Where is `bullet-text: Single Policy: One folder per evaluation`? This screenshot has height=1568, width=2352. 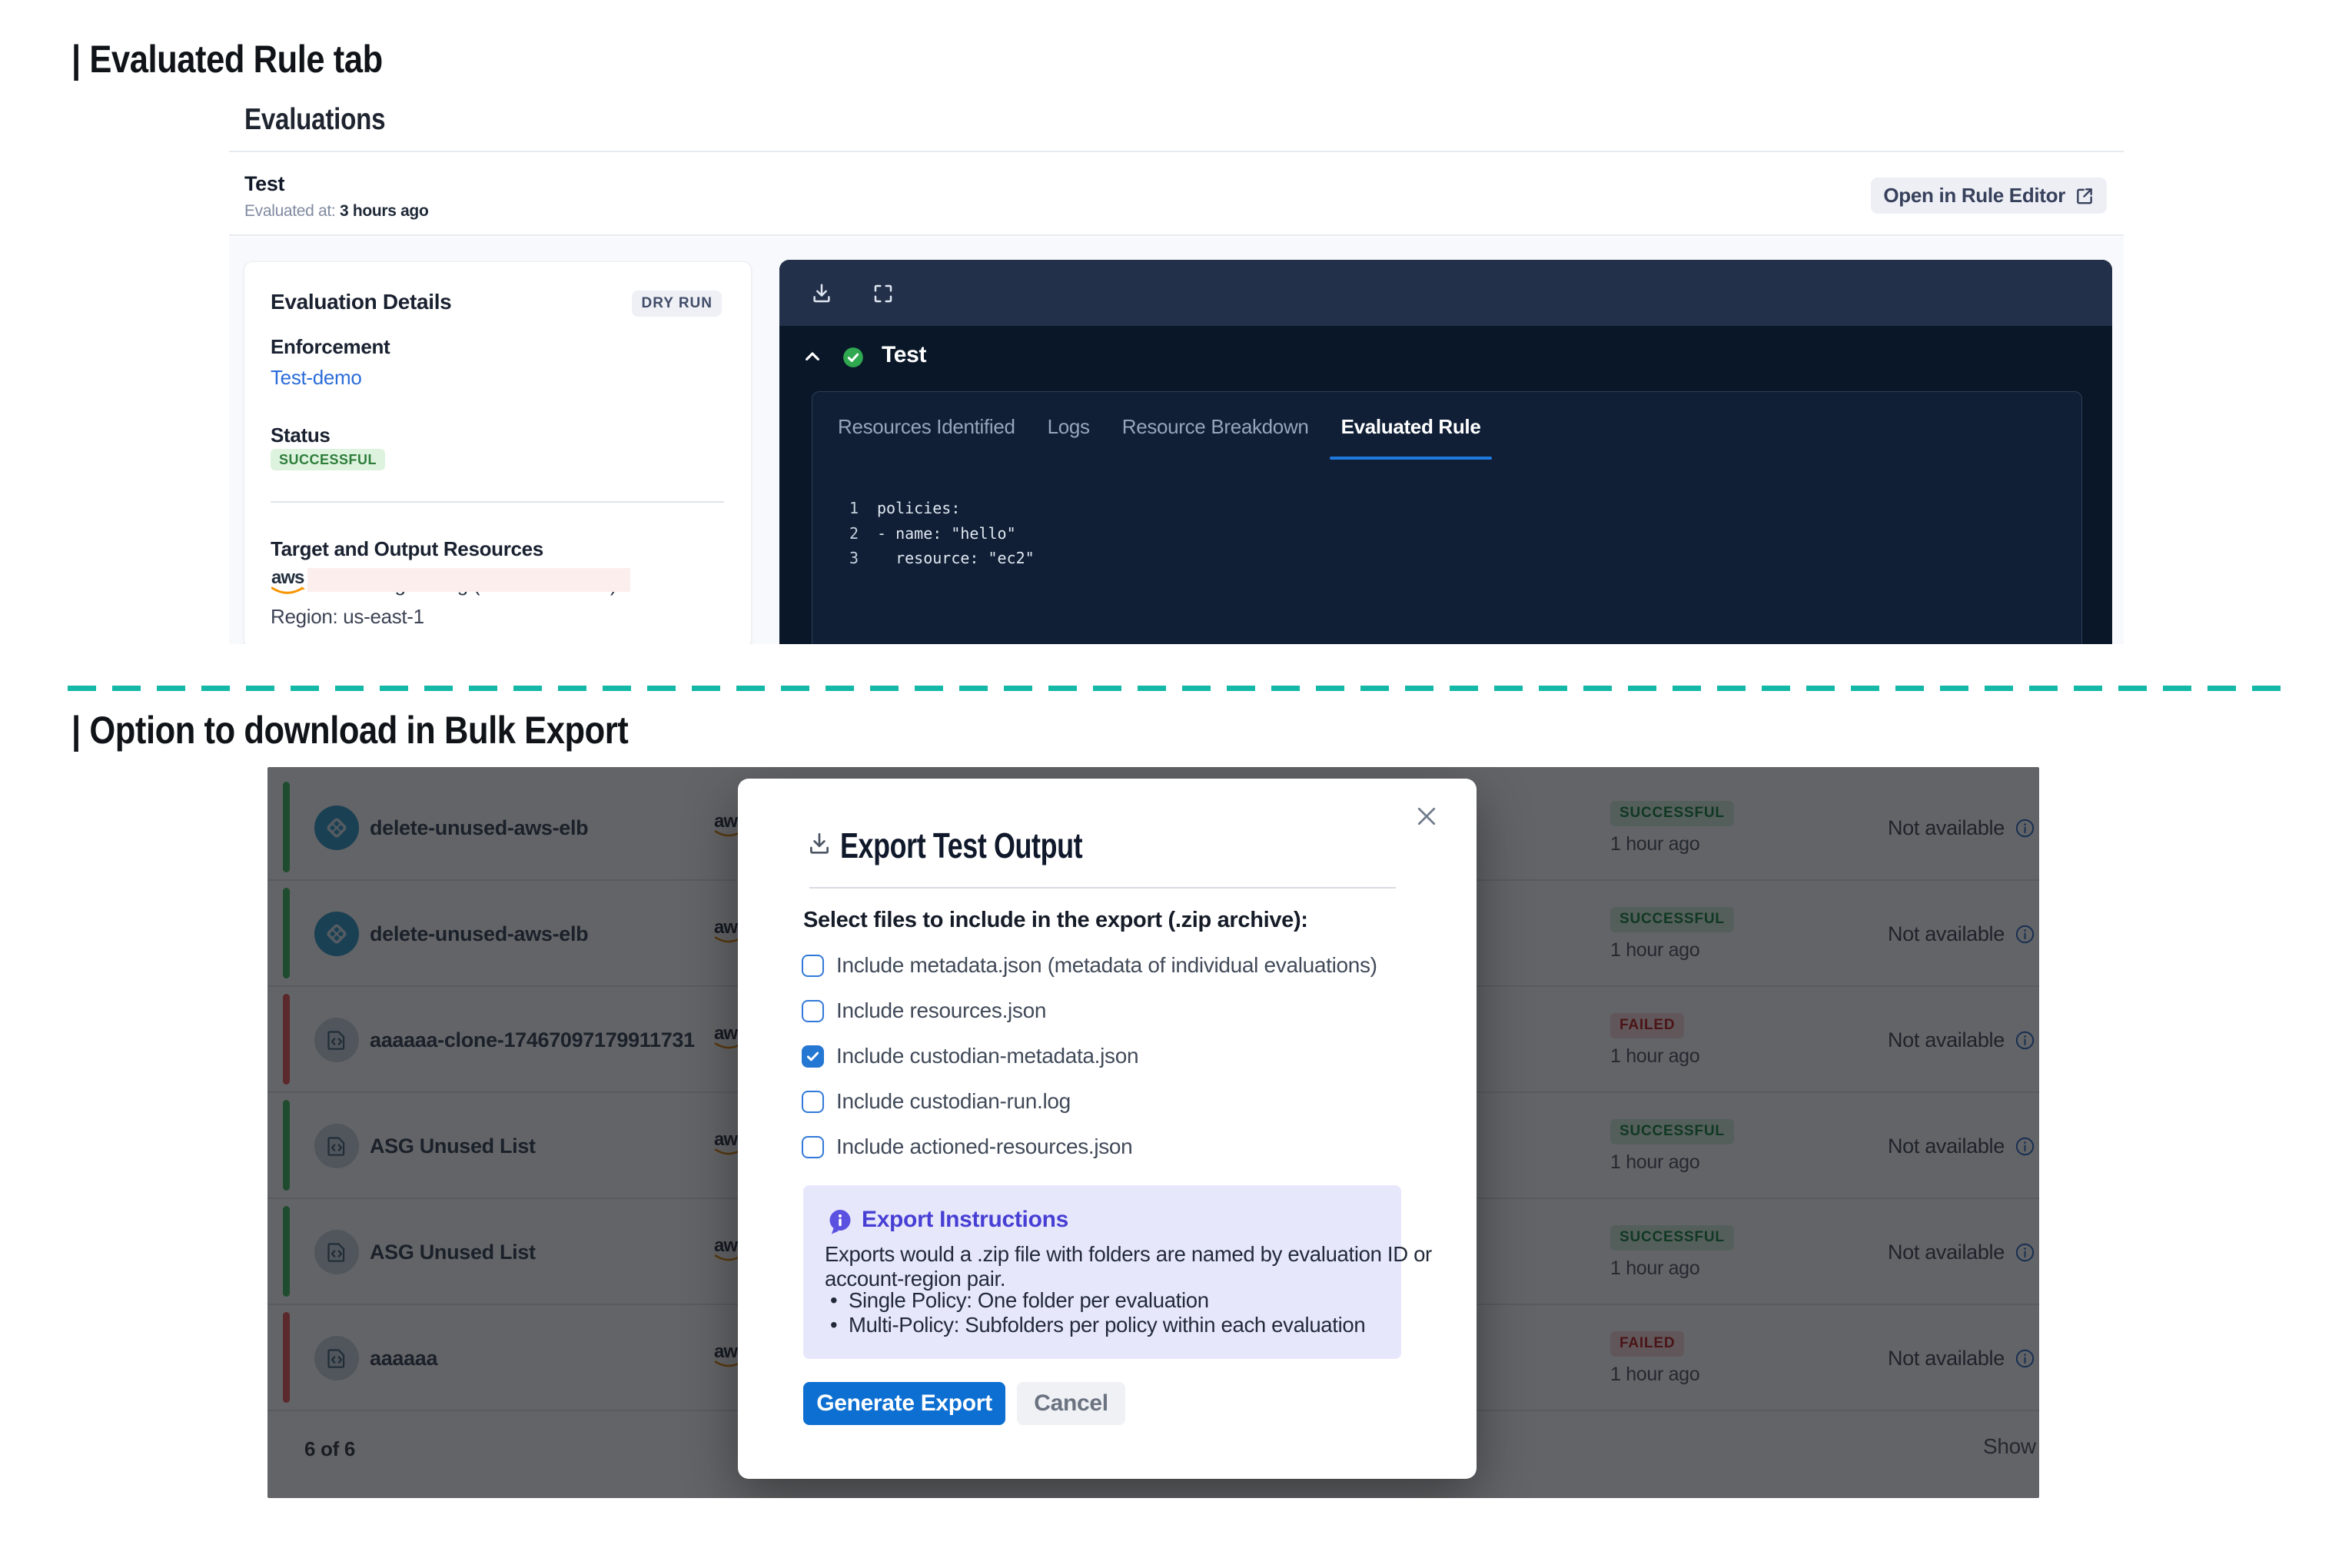
bullet-text: Single Policy: One folder per evaluation is located at coordinates (1029, 1300).